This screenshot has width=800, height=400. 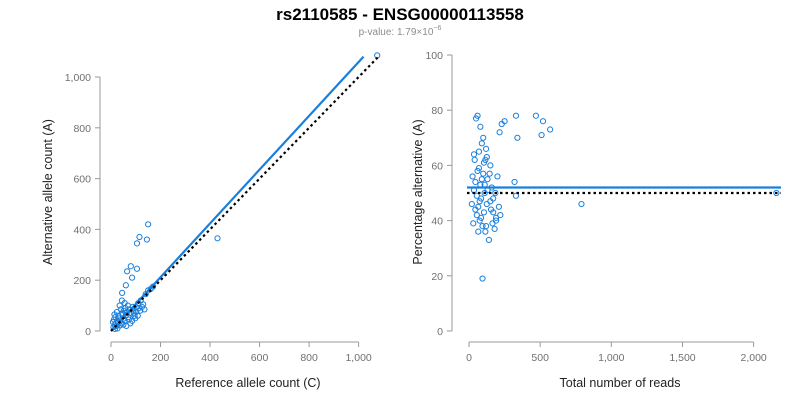 I want to click on x-axis-title: Reference allele count (C), so click(x=247, y=383).